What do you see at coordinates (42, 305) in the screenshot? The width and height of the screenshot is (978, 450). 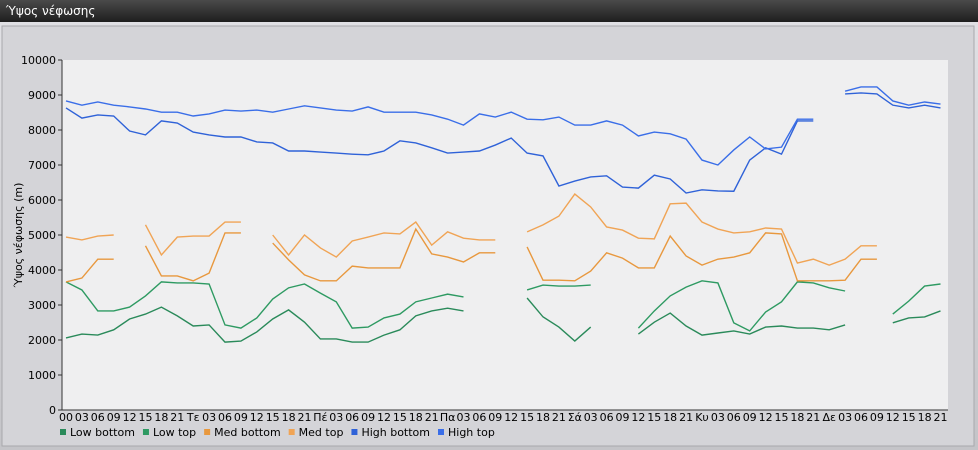 I see `y-tick-label: 3000` at bounding box center [42, 305].